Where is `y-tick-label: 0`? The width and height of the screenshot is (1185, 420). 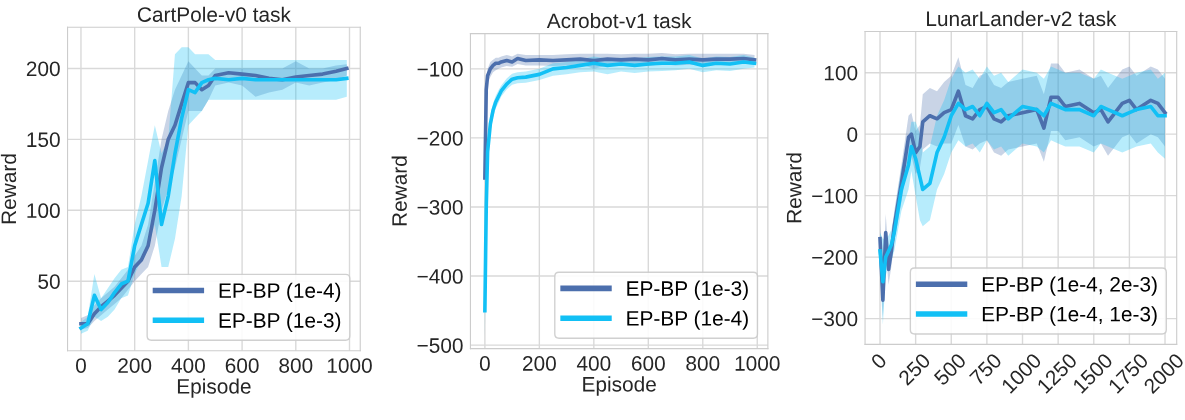
y-tick-label: 0 is located at coordinates (852, 134).